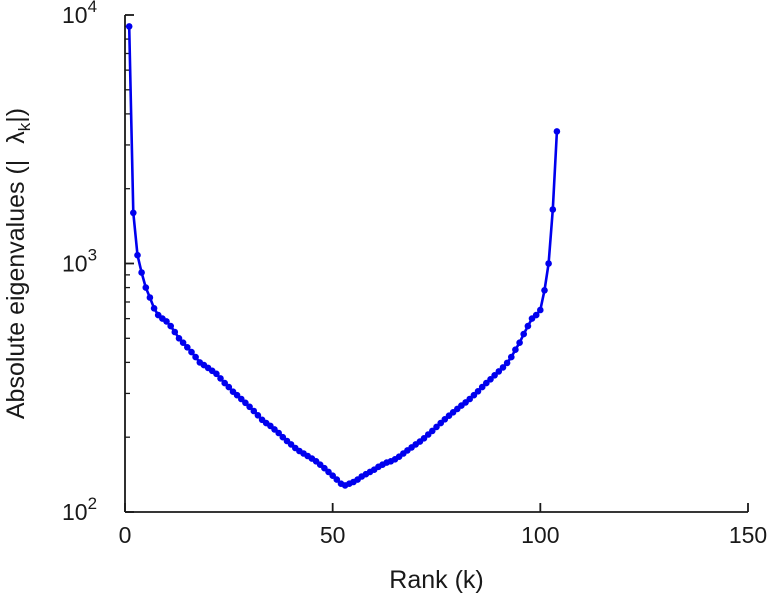 Image resolution: width=783 pixels, height=600 pixels. Describe the element at coordinates (79, 14) in the screenshot. I see `y-tick-label: 10⁴` at that location.